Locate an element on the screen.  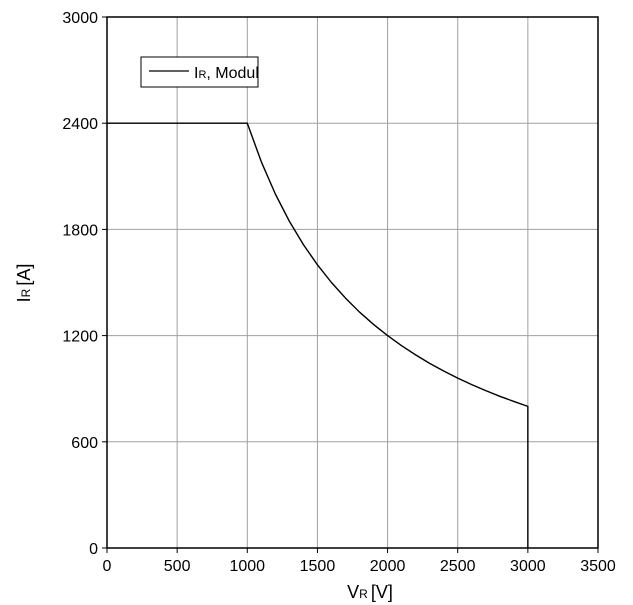
y-tick-label: 0 is located at coordinates (93, 549).